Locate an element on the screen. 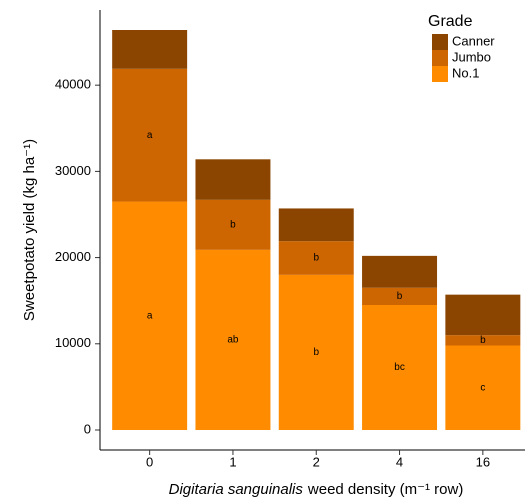  y-tick-label: 40000 is located at coordinates (73, 84).